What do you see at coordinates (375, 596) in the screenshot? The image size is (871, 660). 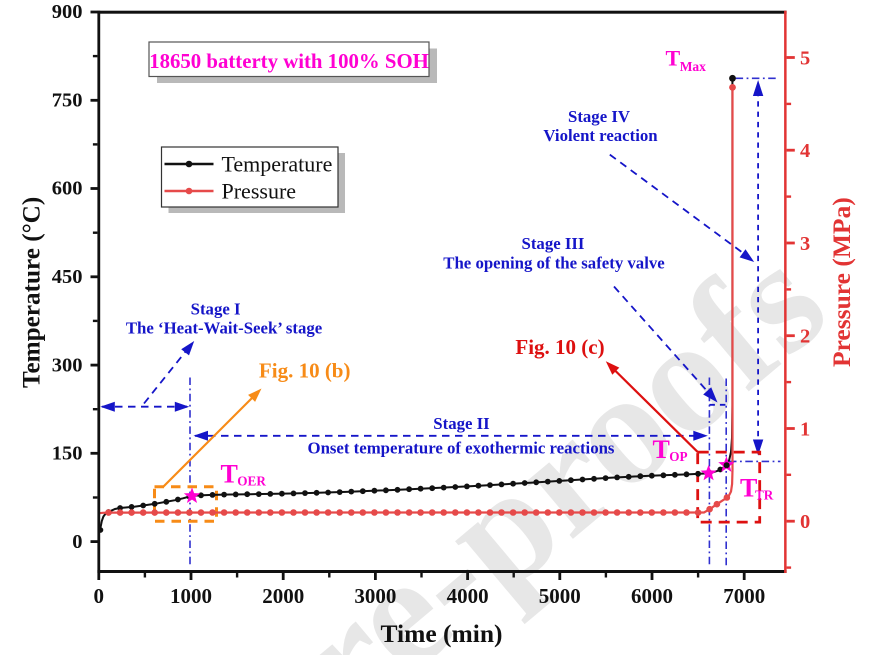 I see `svg-text: 3000` at bounding box center [375, 596].